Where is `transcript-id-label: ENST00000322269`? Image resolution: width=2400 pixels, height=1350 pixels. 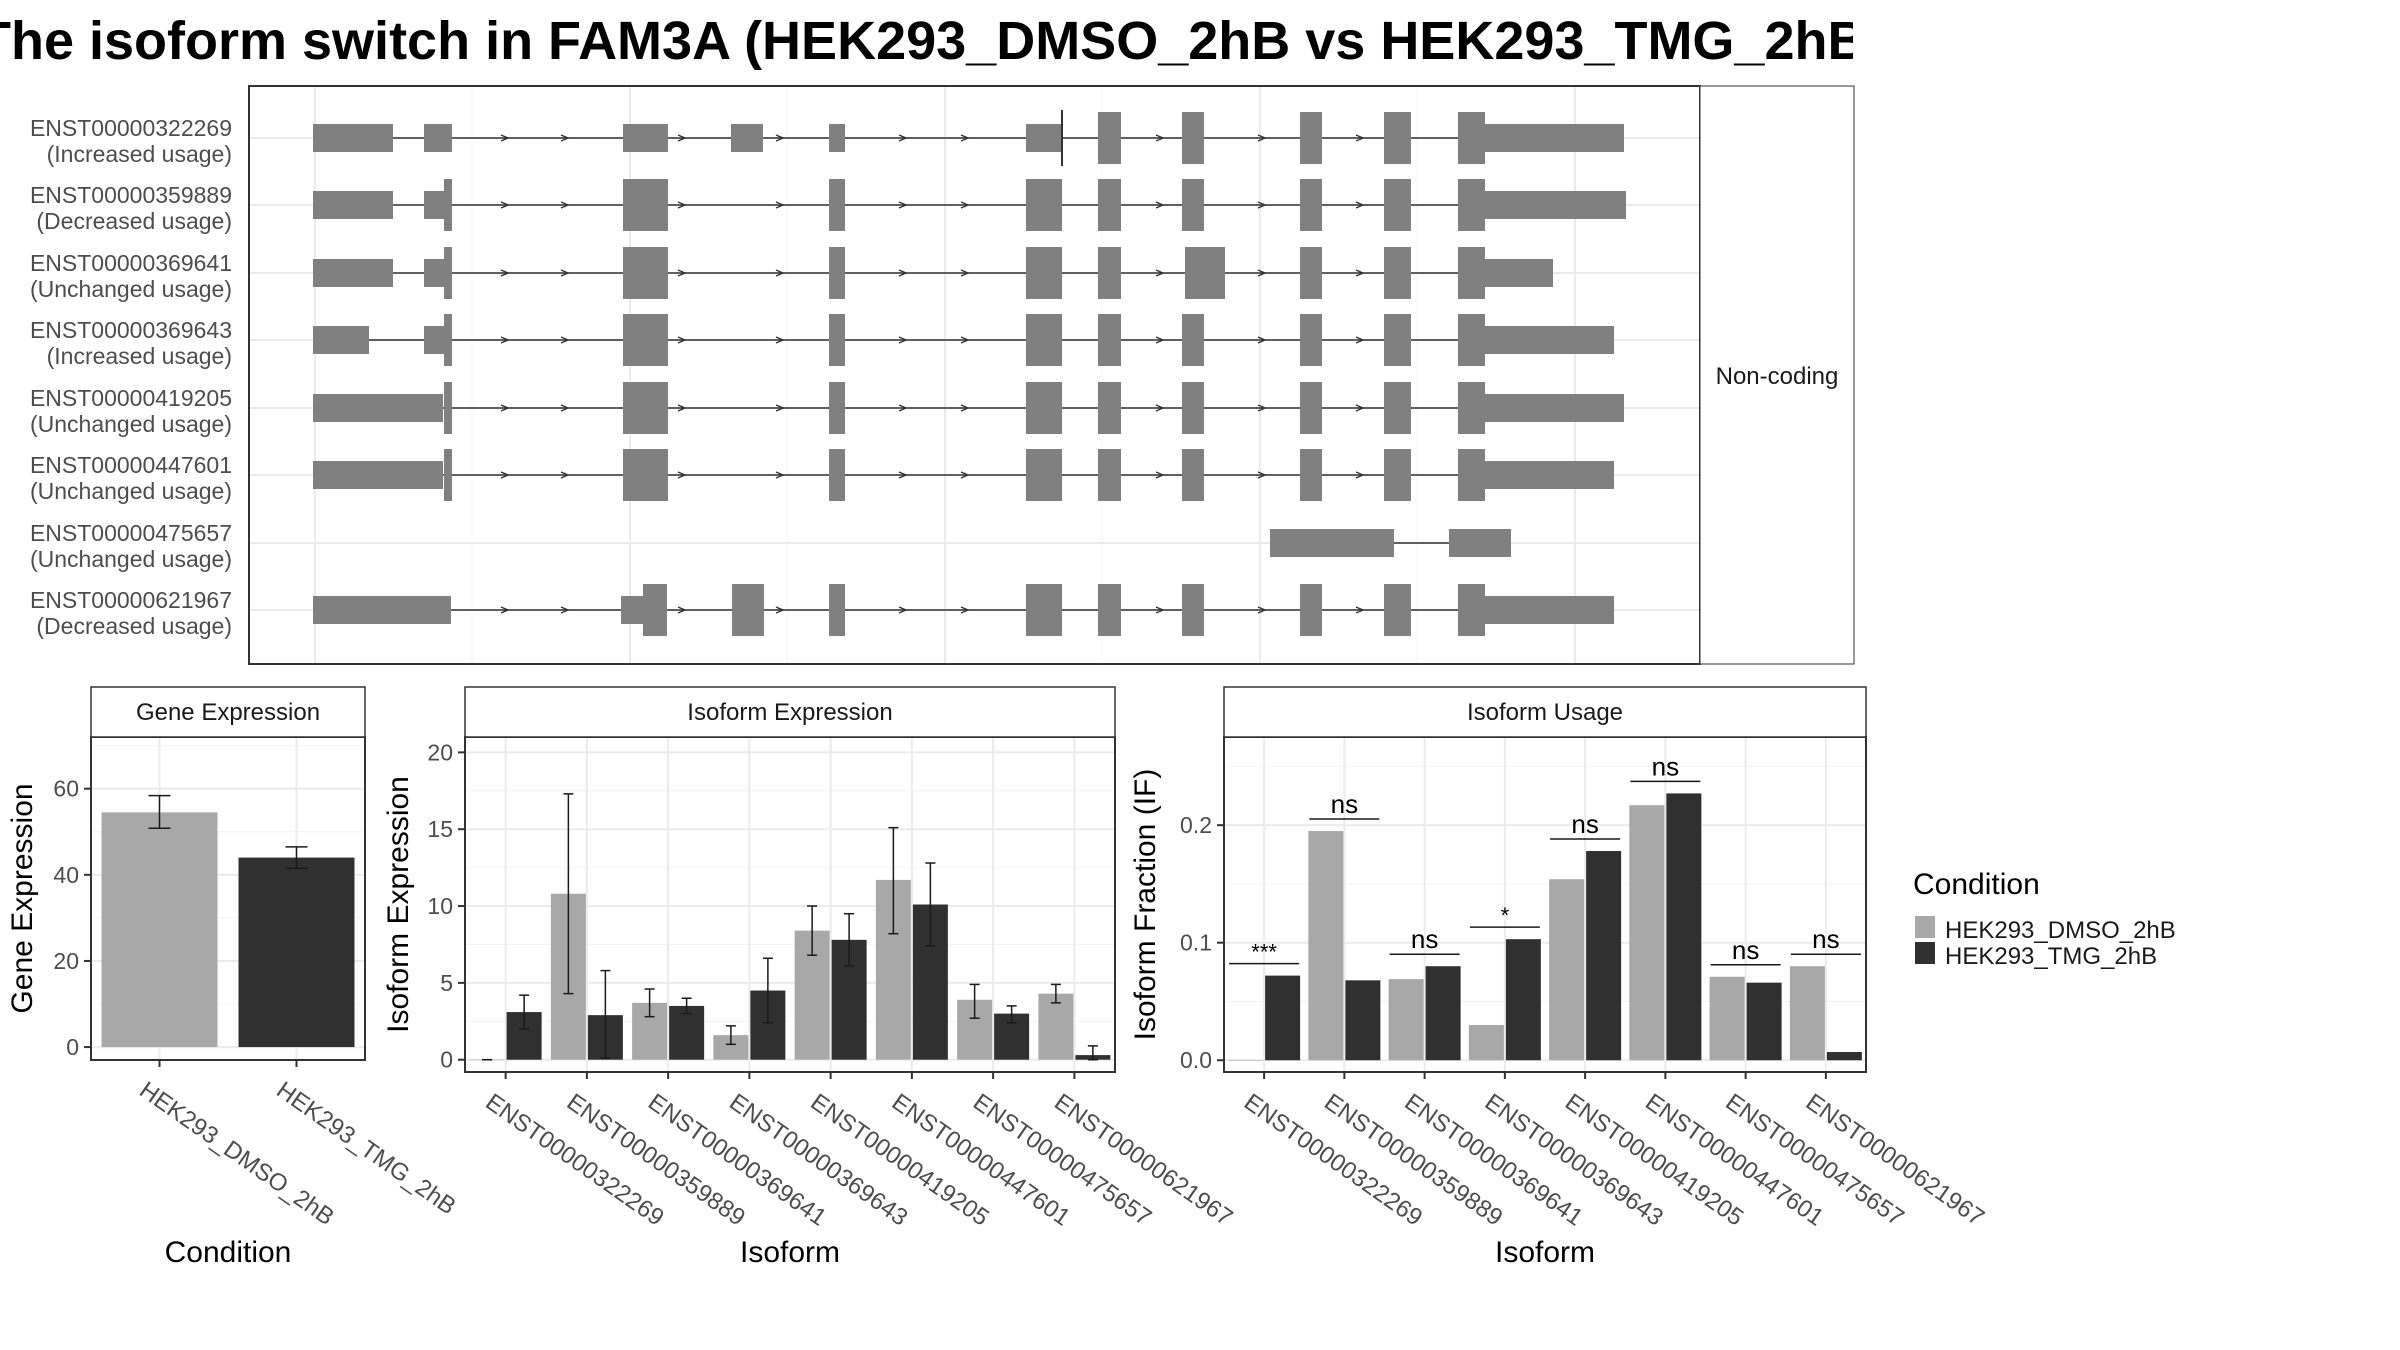 transcript-id-label: ENST00000322269 is located at coordinates (131, 128).